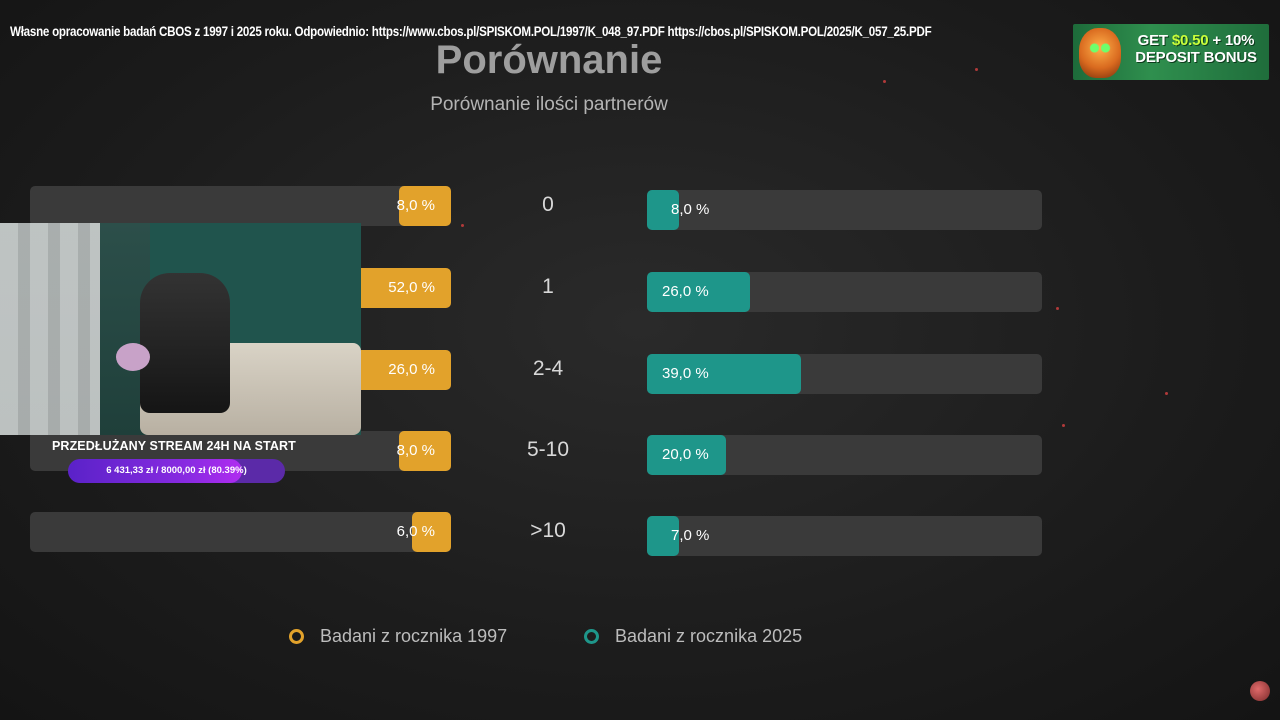 This screenshot has height=720, width=1280. Describe the element at coordinates (133, 357) in the screenshot. I see `cam-plush` at that location.